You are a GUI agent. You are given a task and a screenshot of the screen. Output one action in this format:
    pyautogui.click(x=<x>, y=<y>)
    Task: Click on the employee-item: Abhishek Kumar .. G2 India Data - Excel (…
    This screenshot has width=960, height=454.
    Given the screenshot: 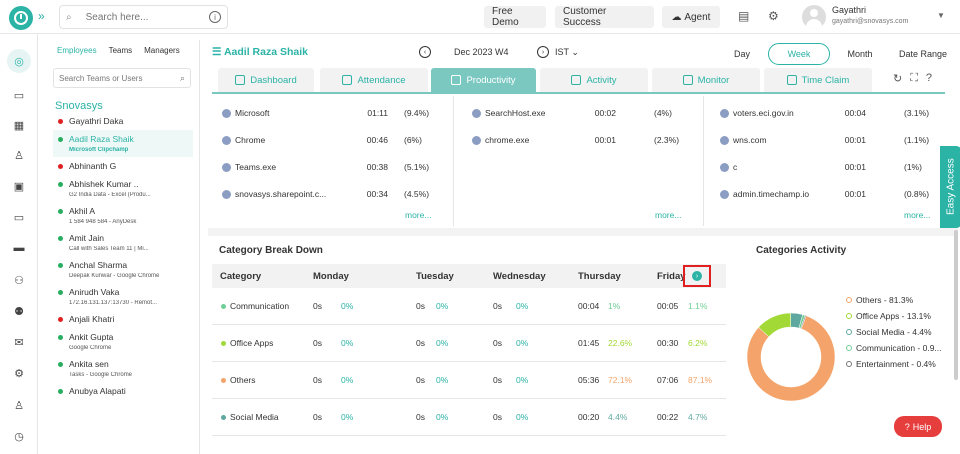 What is the action you would take?
    pyautogui.click(x=123, y=188)
    